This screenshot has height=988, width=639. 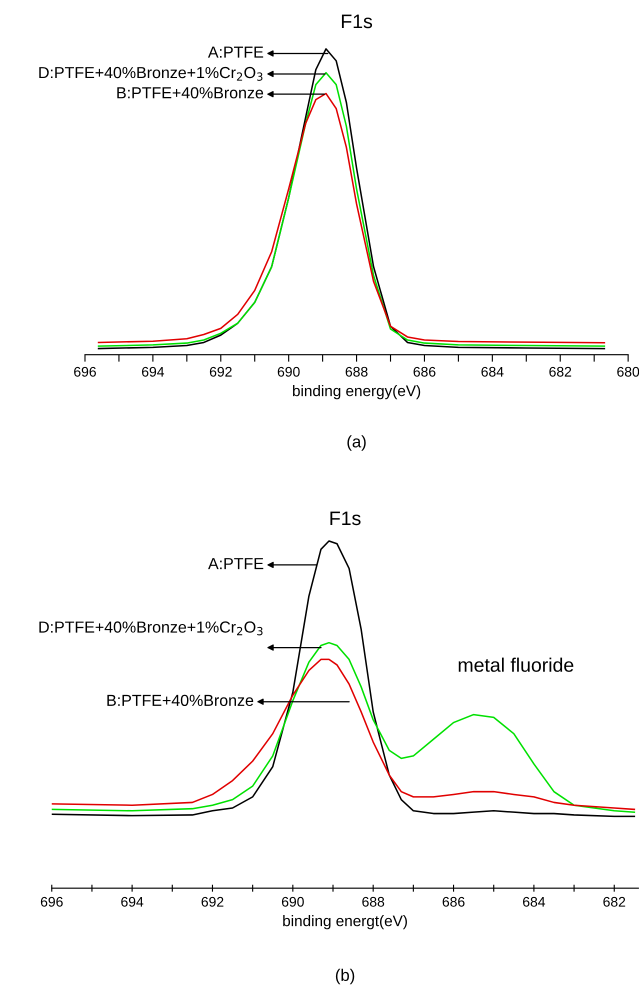 What do you see at coordinates (345, 976) in the screenshot?
I see `text: (b)` at bounding box center [345, 976].